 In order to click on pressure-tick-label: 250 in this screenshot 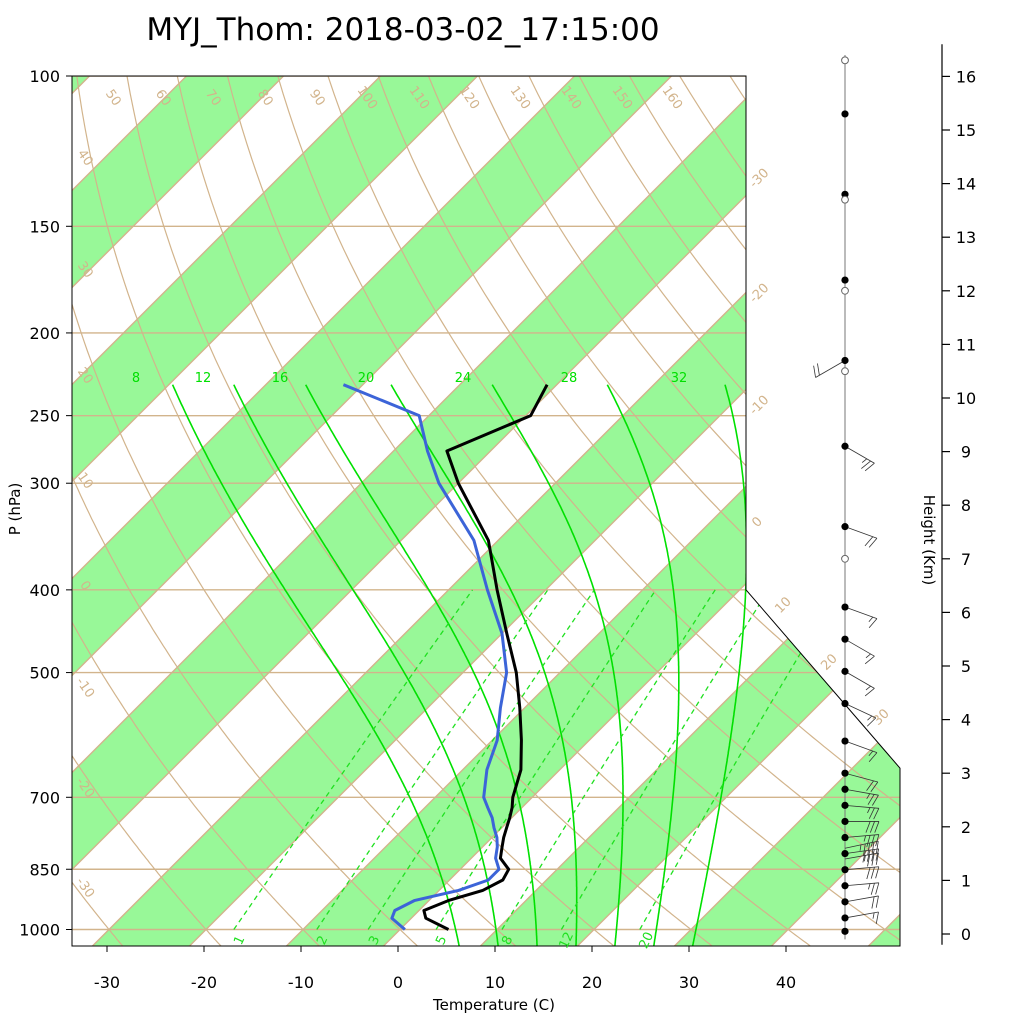, I will do `click(44, 416)`.